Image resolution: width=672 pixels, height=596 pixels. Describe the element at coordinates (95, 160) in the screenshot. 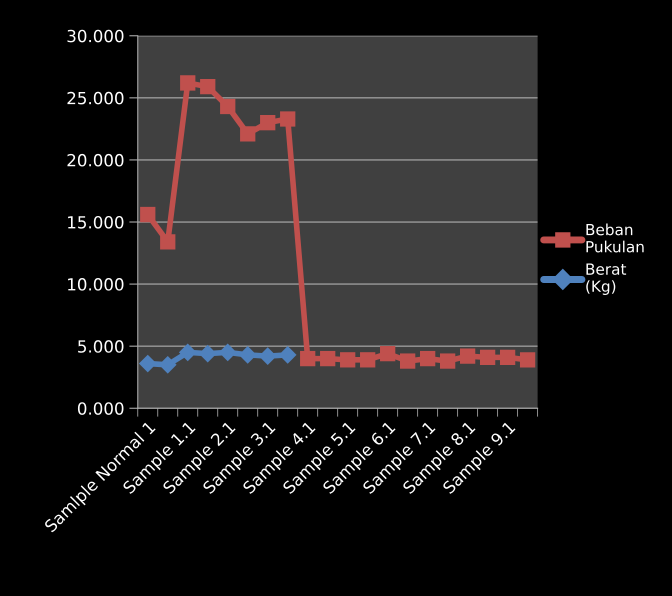

I see `y-tick-label: 20.000` at that location.